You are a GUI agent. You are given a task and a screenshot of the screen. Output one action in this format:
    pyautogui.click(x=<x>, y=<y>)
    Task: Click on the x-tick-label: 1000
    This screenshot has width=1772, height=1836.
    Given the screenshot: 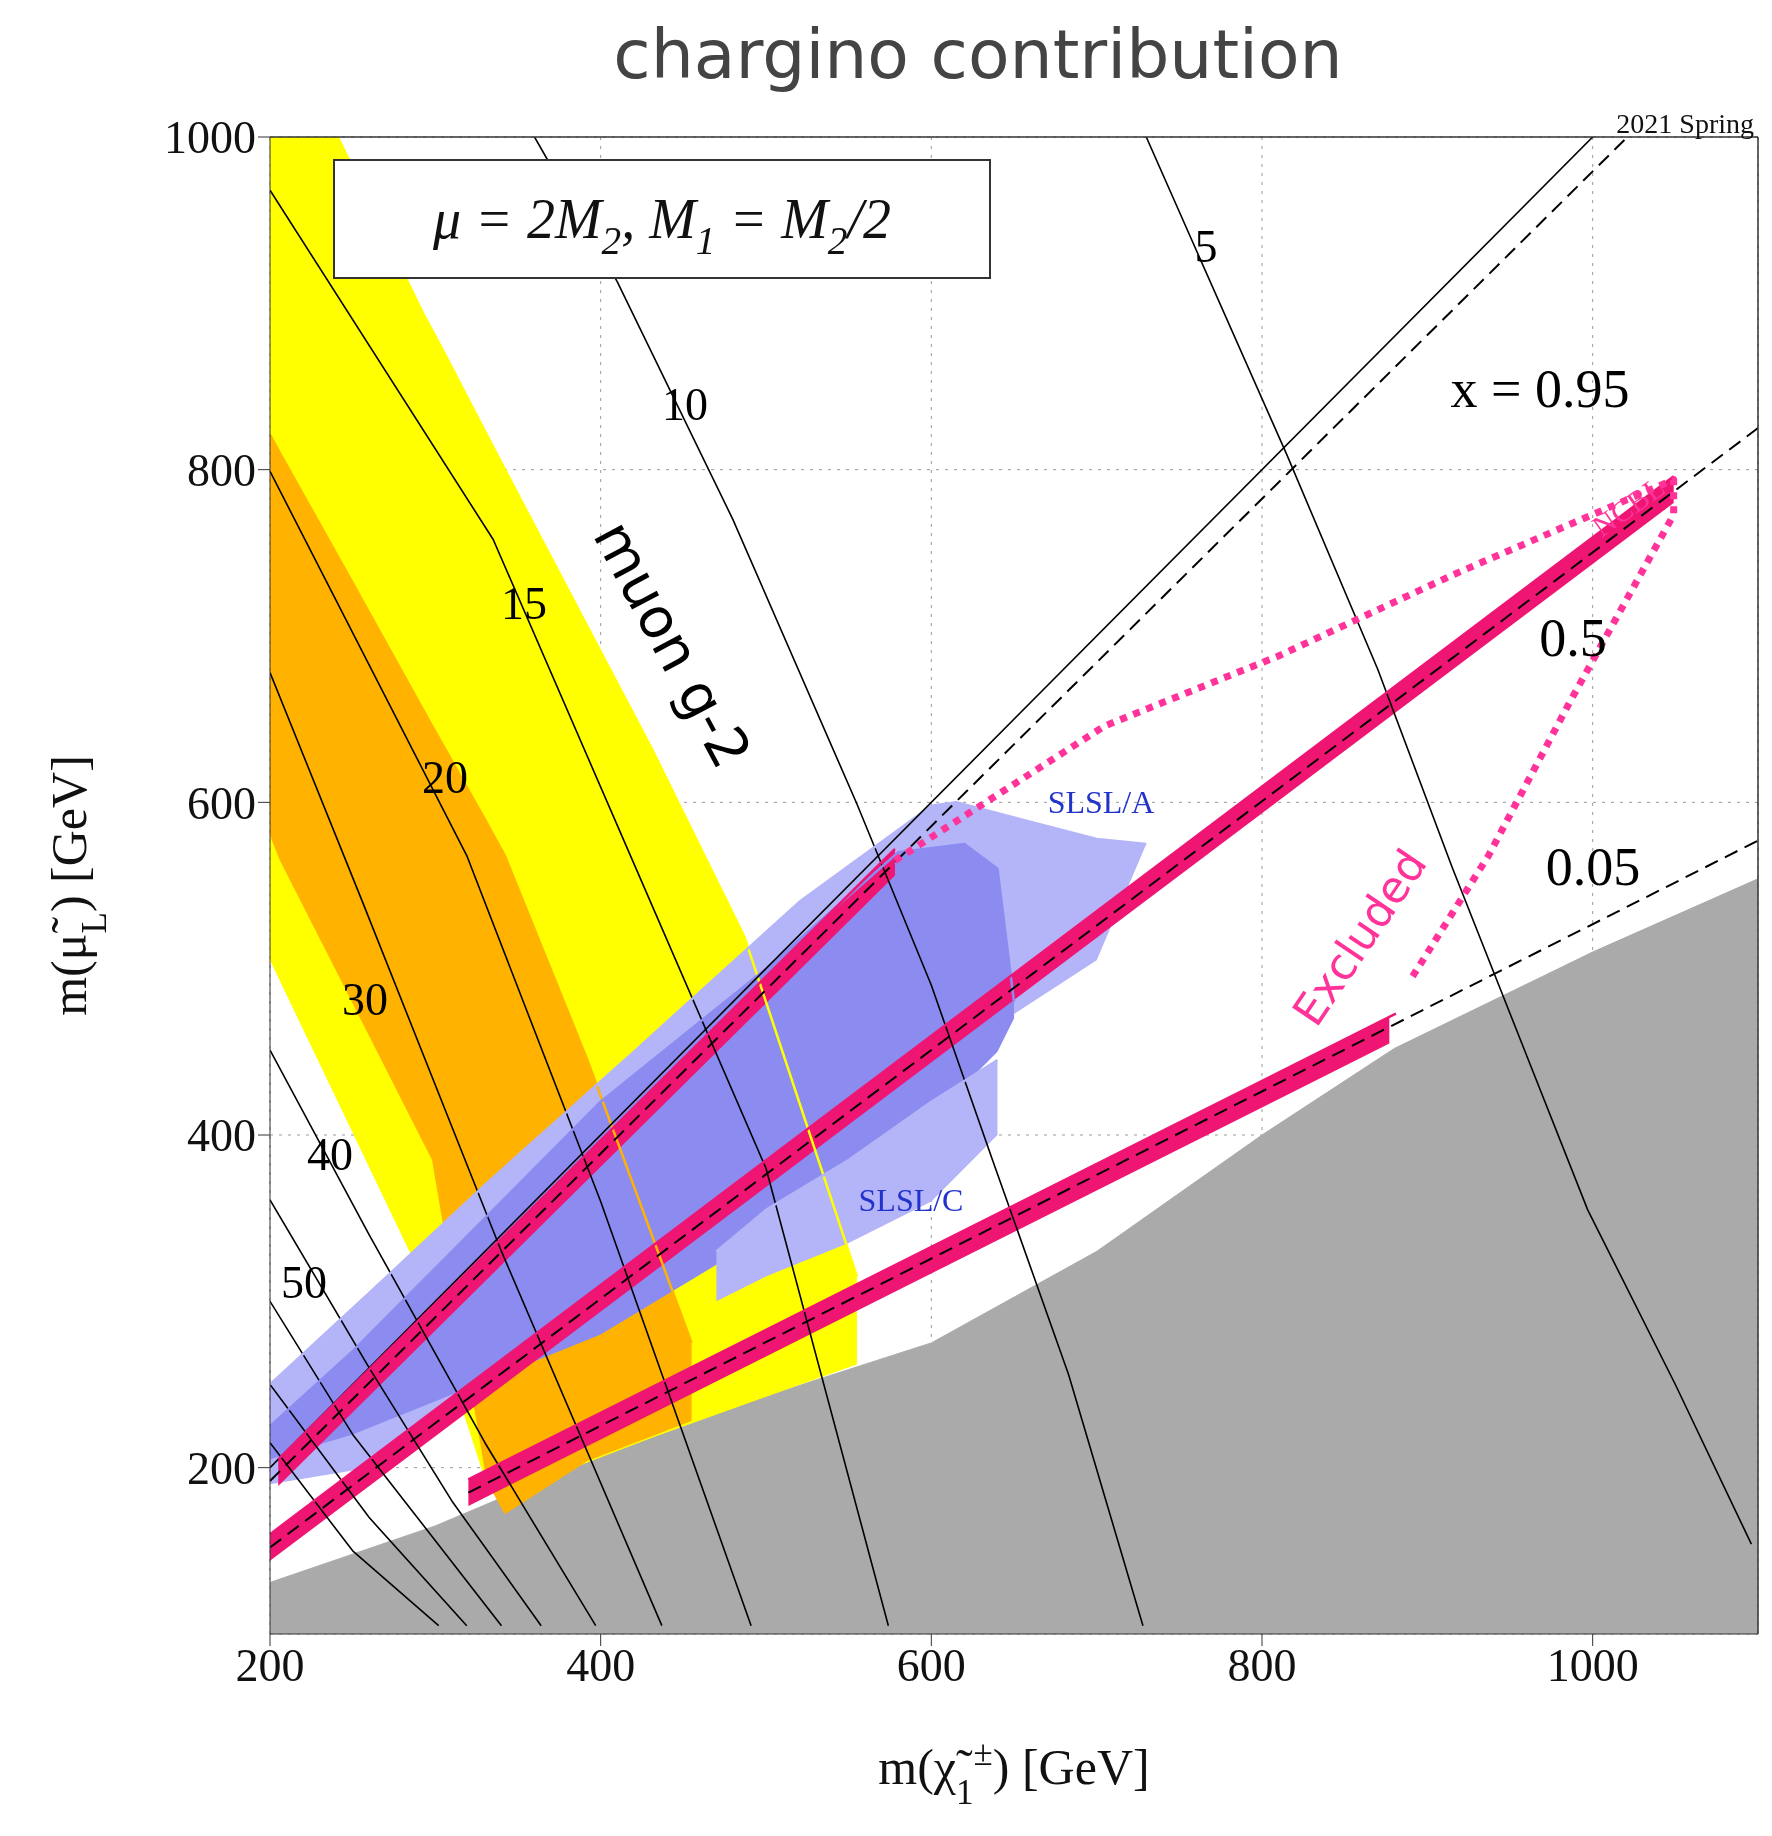 What is the action you would take?
    pyautogui.click(x=1592, y=1665)
    